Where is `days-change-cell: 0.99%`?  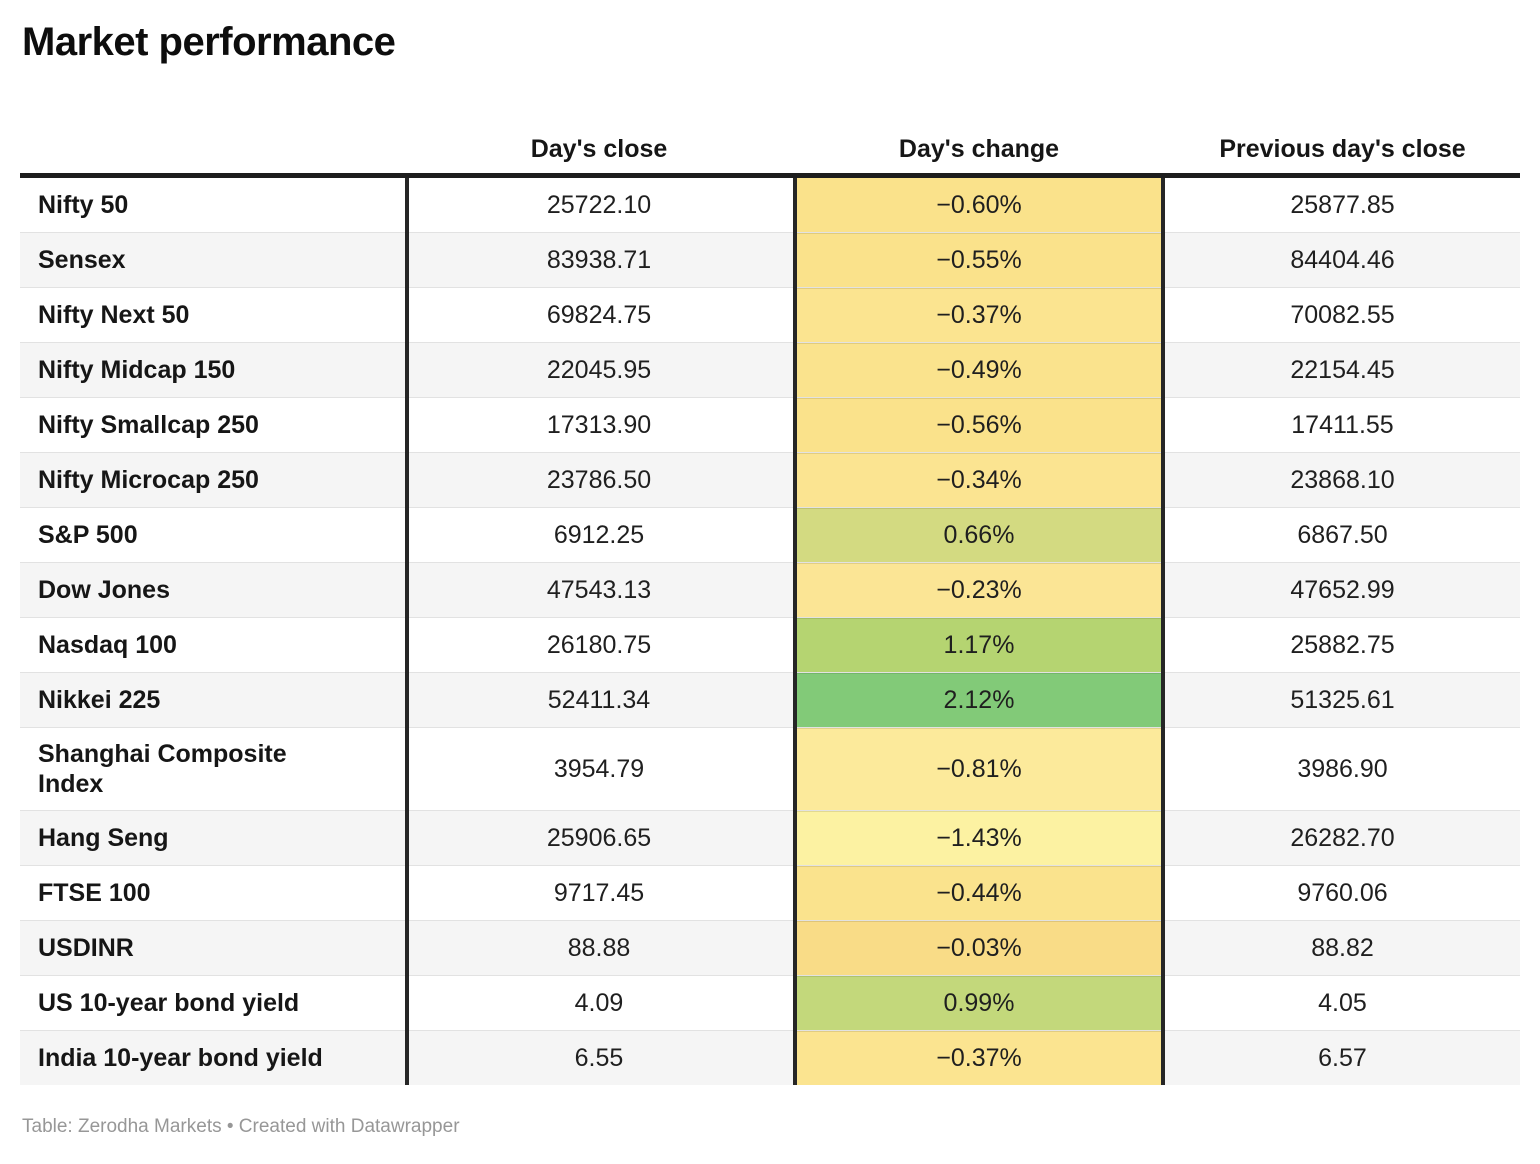
days-change-cell: 0.99% is located at coordinates (979, 1003).